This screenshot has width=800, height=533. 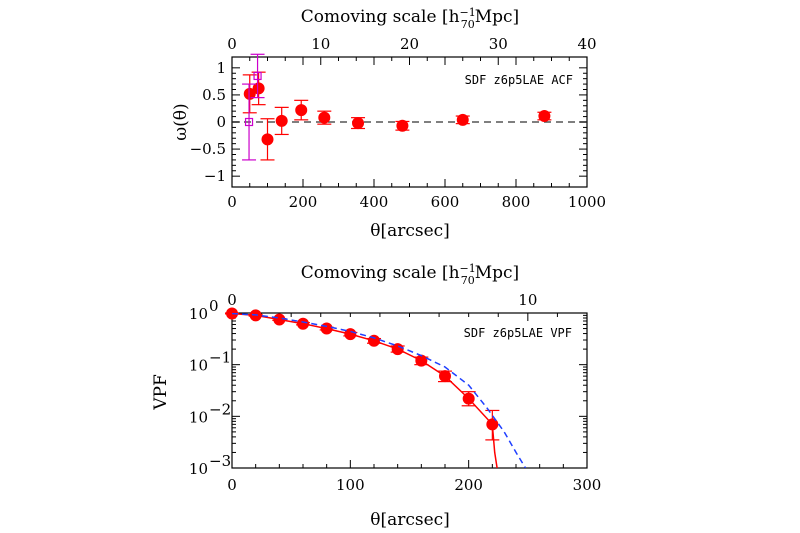 What do you see at coordinates (208, 149) in the screenshot?
I see `acf-y-tick-label: −0.5` at bounding box center [208, 149].